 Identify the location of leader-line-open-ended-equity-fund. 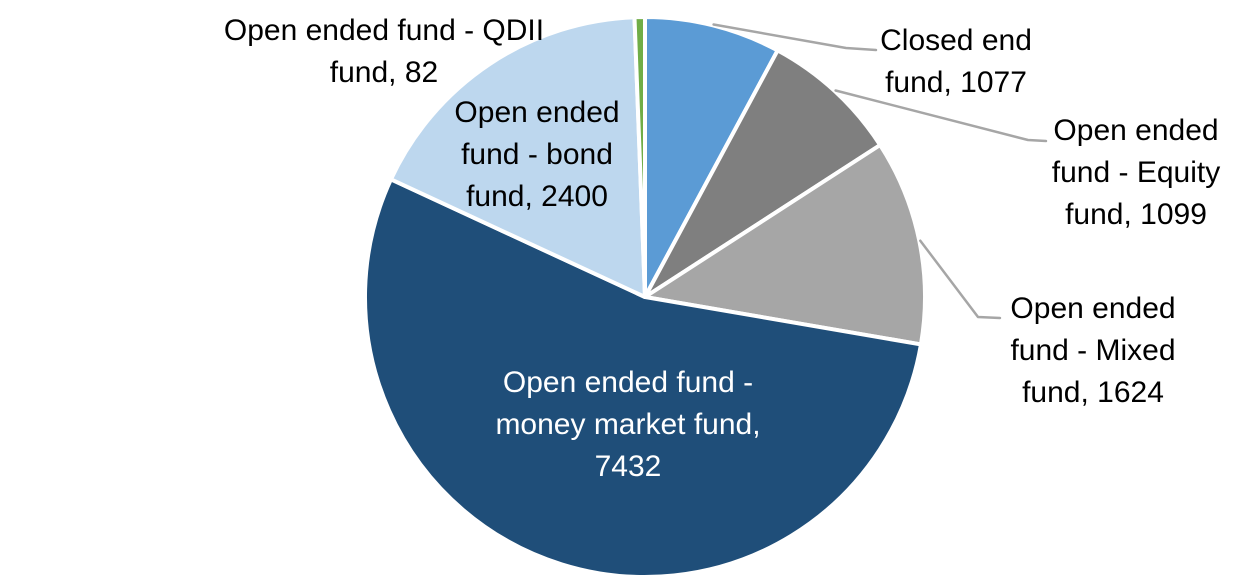
(941, 116).